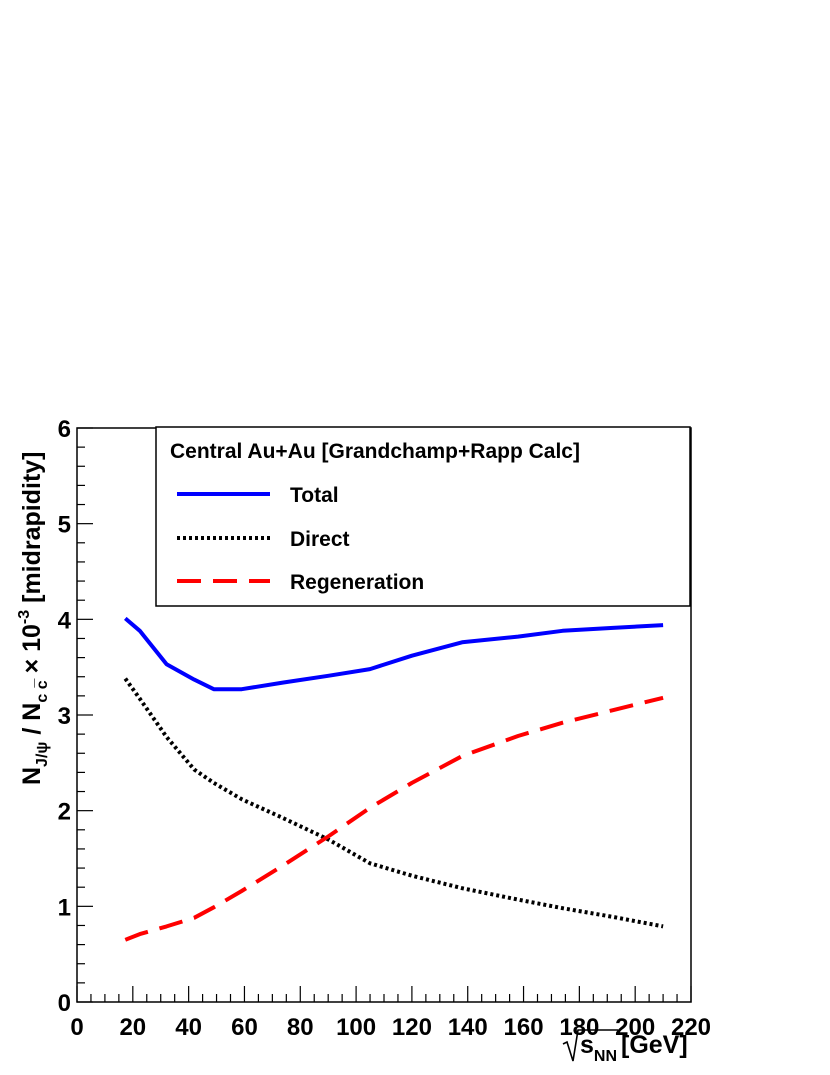 This screenshot has height=1075, width=830. I want to click on x-tick-label: 220, so click(691, 1027).